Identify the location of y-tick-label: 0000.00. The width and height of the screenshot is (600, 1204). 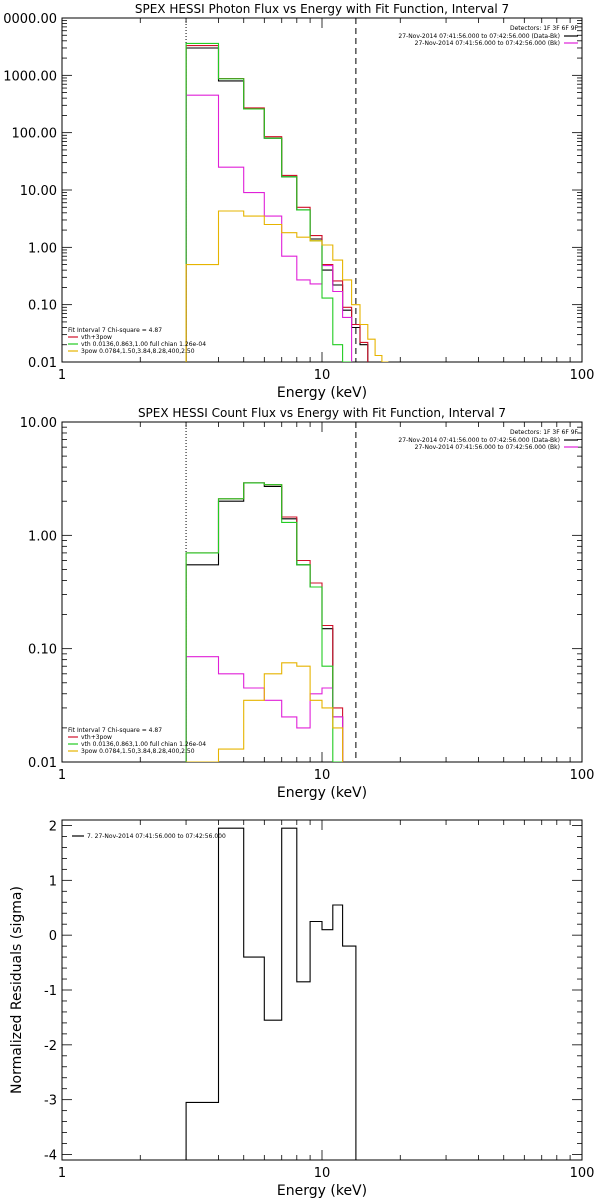
(30, 19).